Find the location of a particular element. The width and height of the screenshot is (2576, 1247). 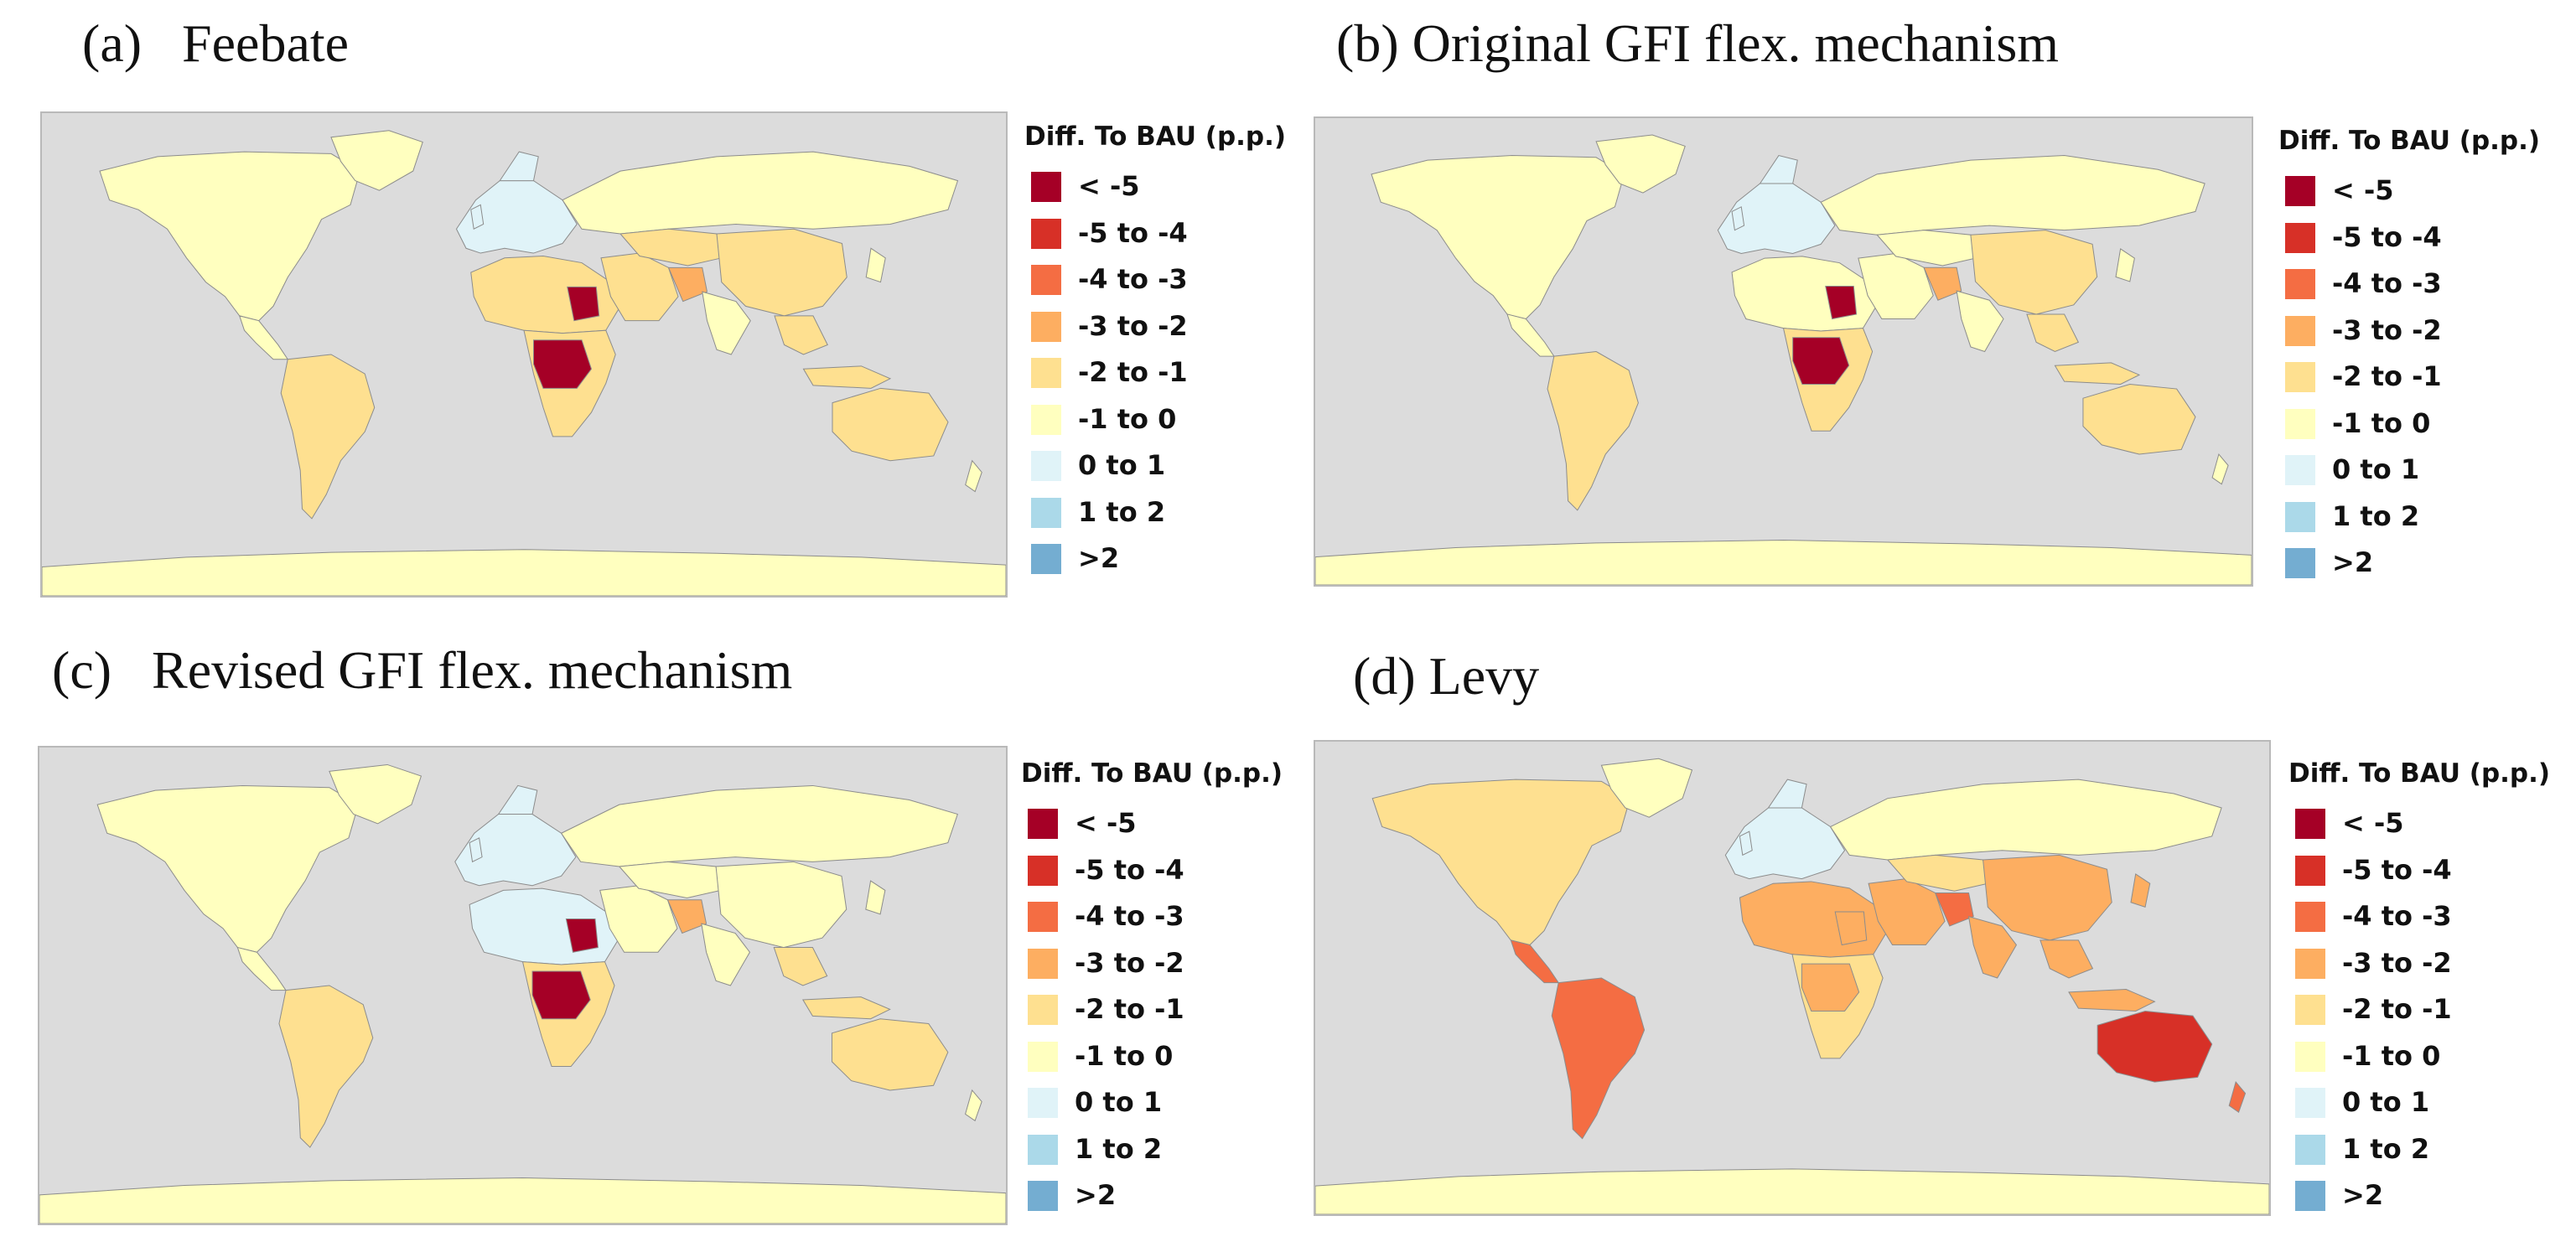

legend-label: -3 to -2 is located at coordinates (2387, 329).